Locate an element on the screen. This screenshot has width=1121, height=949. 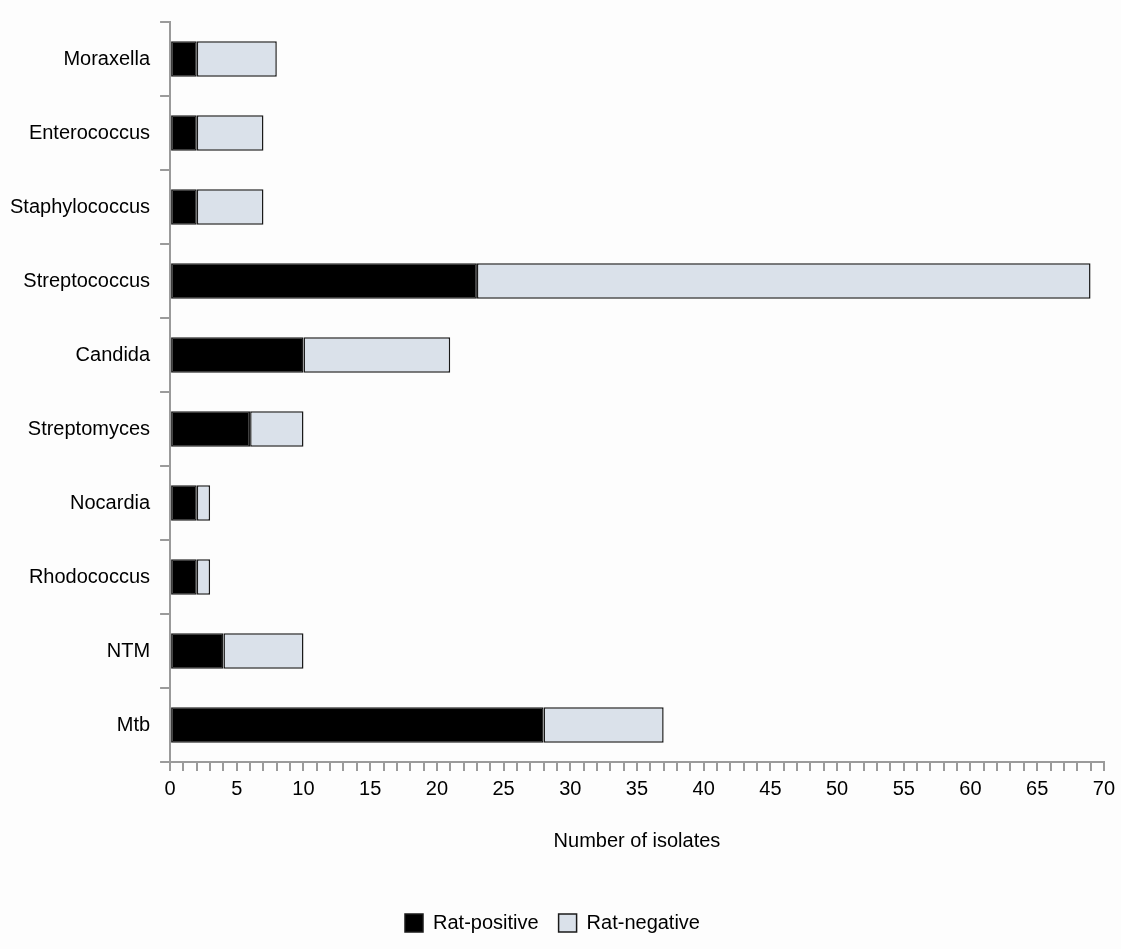
x-tick-label: 60 is located at coordinates (970, 787).